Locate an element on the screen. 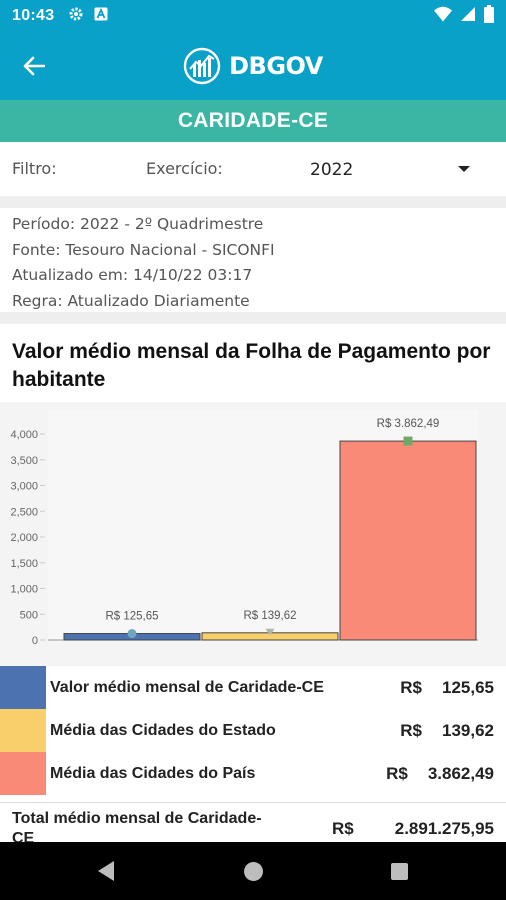 Image resolution: width=506 pixels, height=900 pixels. app-bar: DBGOV is located at coordinates (253, 66).